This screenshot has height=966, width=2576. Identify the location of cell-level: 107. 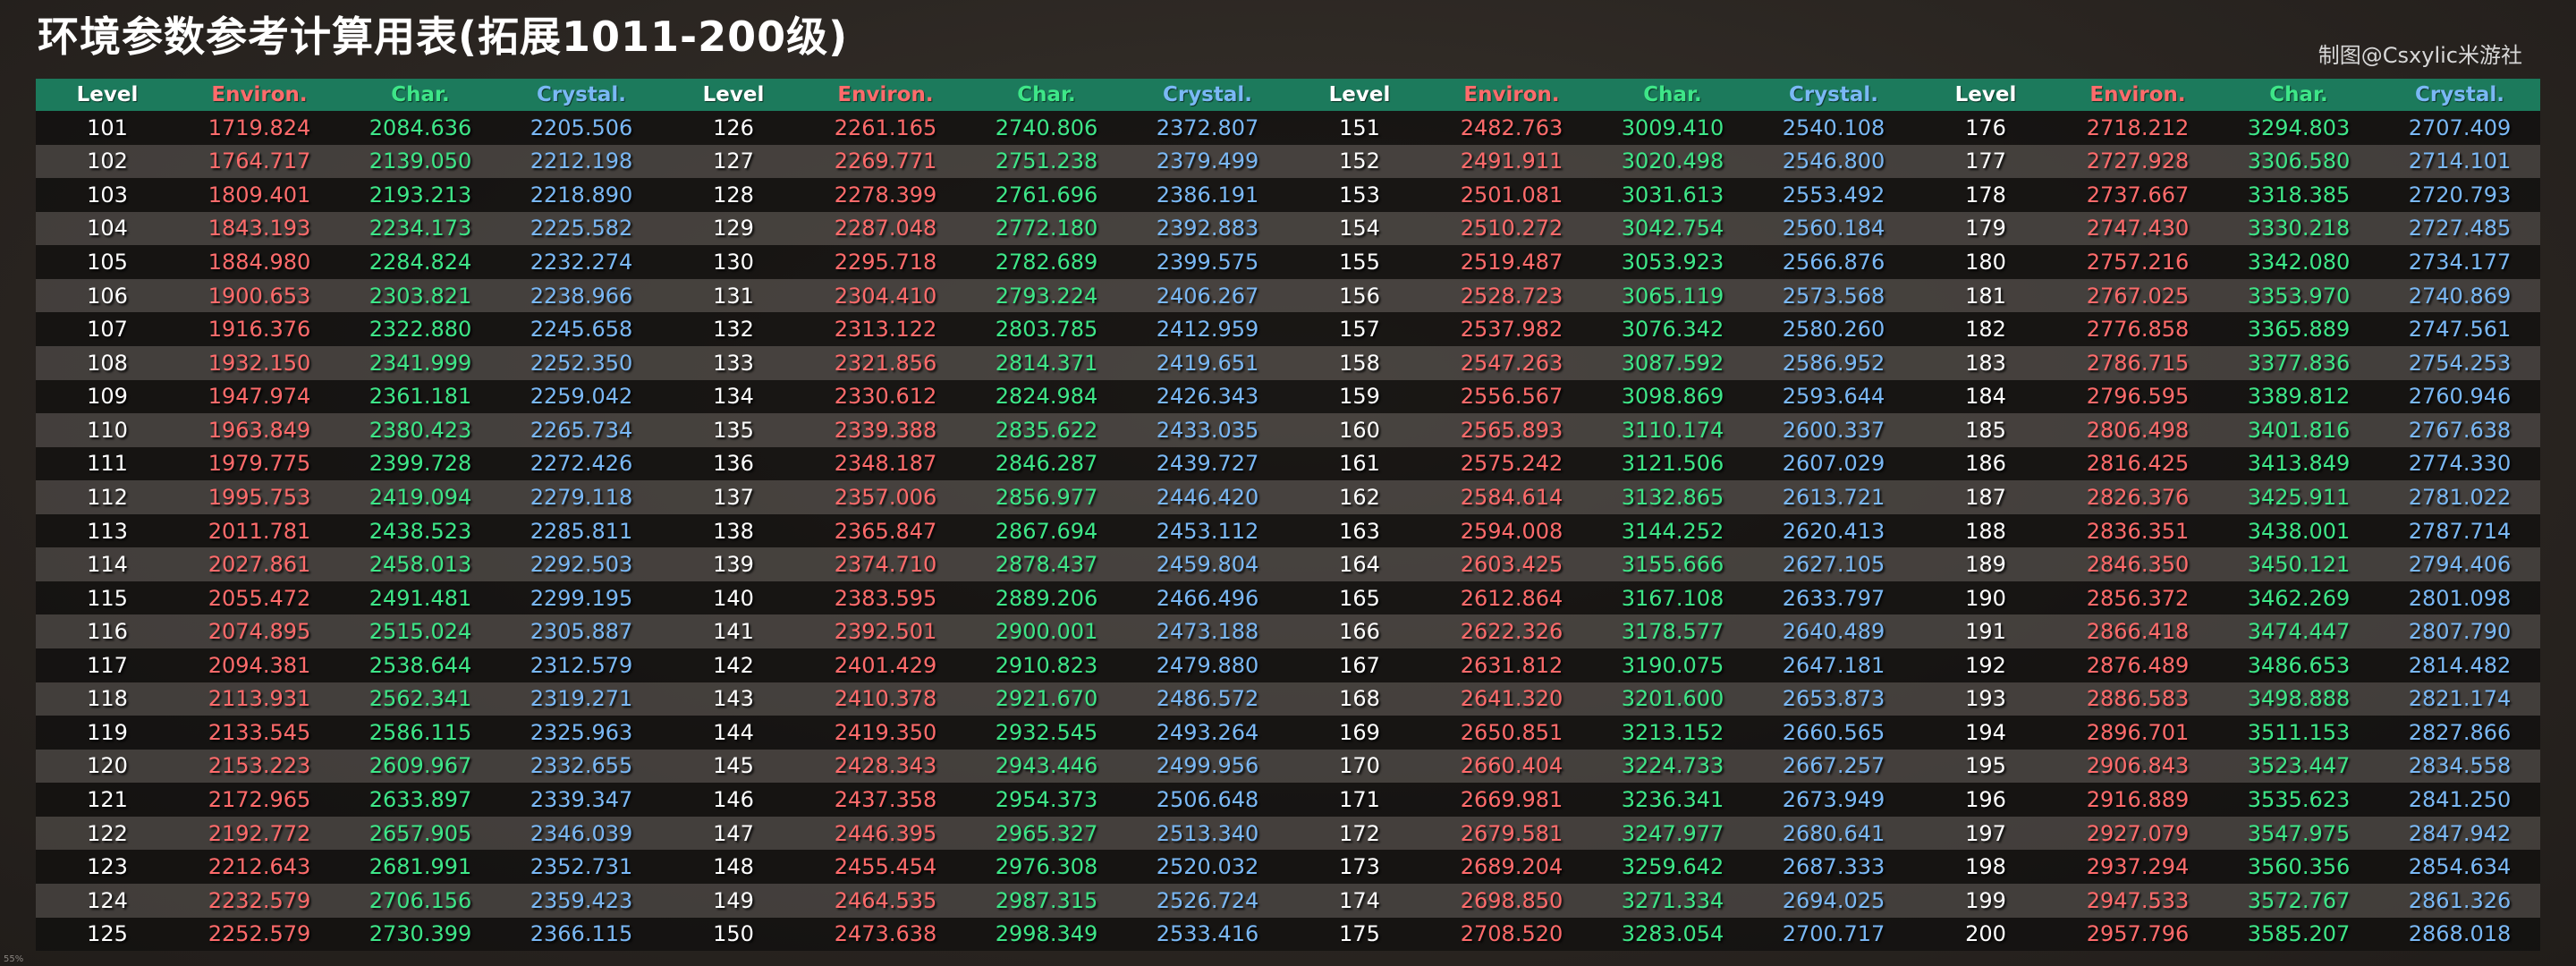
(107, 330).